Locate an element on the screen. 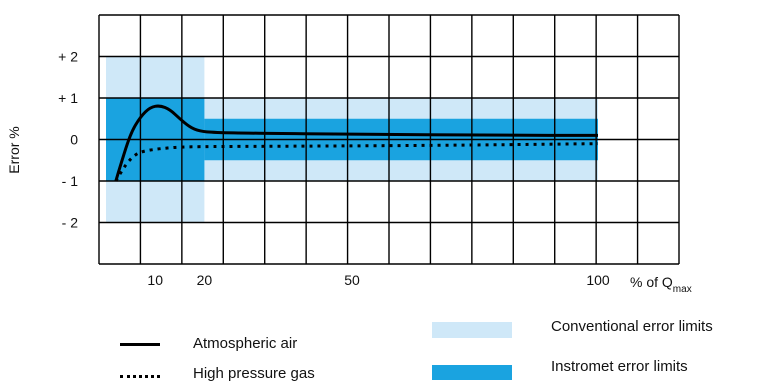 This screenshot has width=775, height=382. x-unit-subscript: max is located at coordinates (682, 289).